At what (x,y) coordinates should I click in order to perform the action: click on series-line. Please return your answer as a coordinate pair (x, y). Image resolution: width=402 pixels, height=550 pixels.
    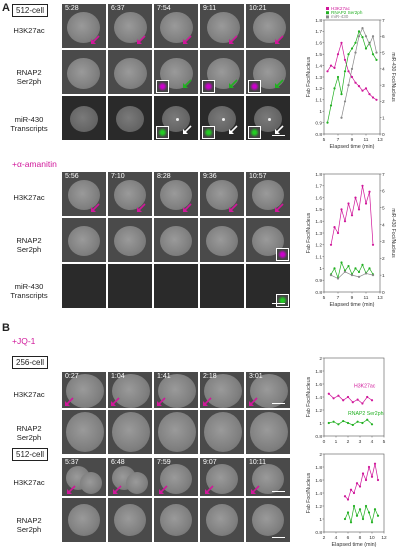
    Looking at the image, I should click on (359, 72).